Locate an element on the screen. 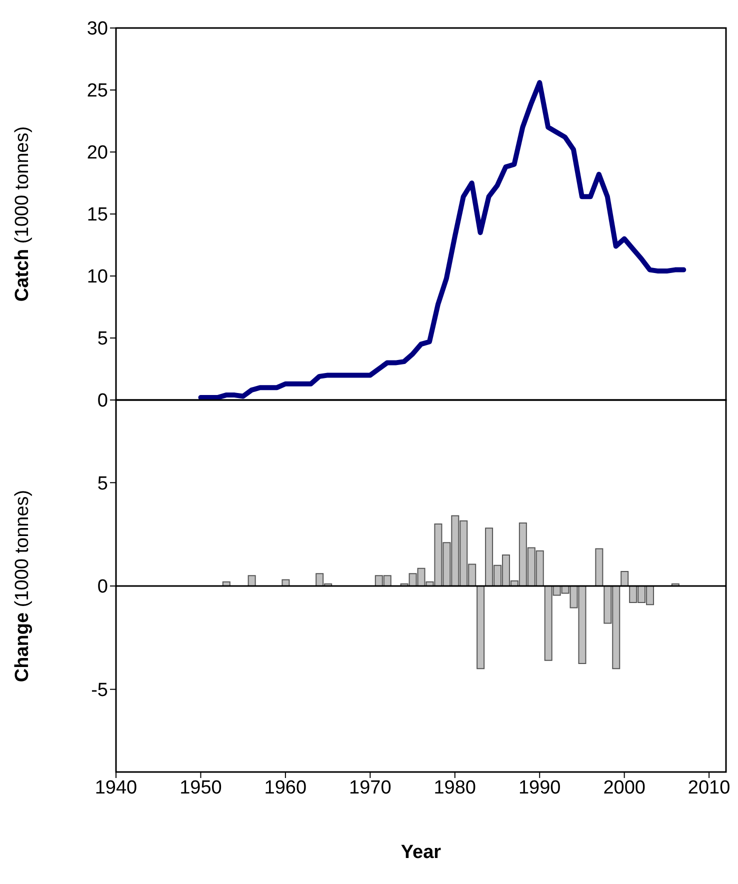  x-tick-label: 2010 is located at coordinates (709, 787).